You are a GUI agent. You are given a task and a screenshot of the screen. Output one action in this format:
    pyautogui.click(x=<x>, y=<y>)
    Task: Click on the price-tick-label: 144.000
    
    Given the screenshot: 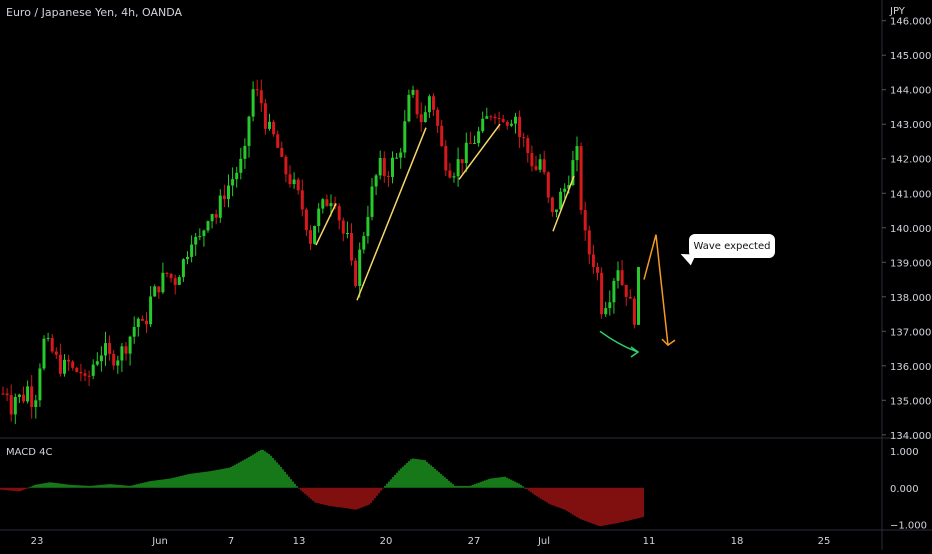 What is the action you would take?
    pyautogui.click(x=910, y=91)
    